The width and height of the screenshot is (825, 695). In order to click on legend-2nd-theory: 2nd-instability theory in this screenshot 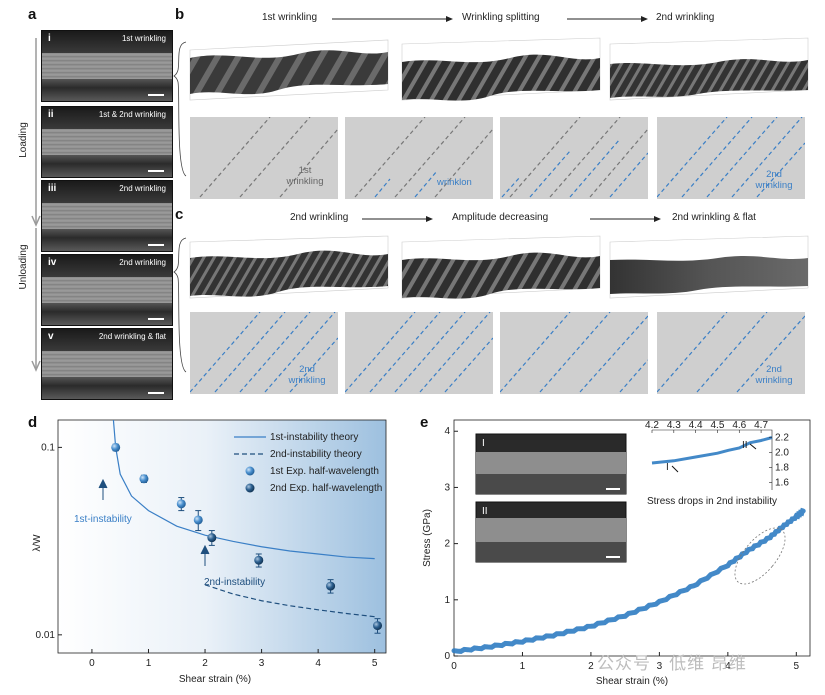, I will do `click(316, 454)`.